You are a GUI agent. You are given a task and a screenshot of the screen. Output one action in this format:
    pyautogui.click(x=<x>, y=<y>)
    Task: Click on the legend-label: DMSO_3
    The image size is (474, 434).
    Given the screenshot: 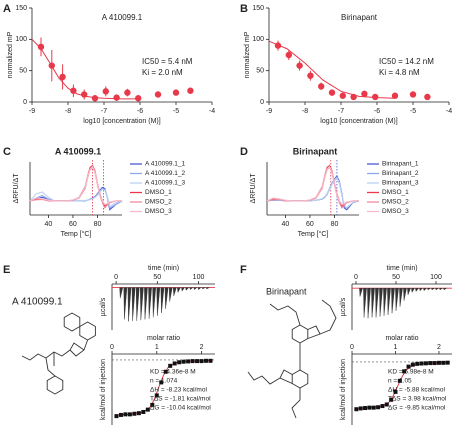 What is the action you would take?
    pyautogui.click(x=395, y=211)
    